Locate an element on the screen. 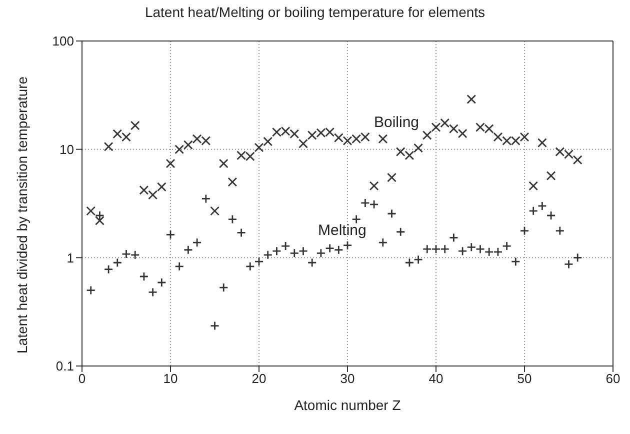 Image resolution: width=630 pixels, height=434 pixels. x-tick-label: 20 is located at coordinates (259, 378).